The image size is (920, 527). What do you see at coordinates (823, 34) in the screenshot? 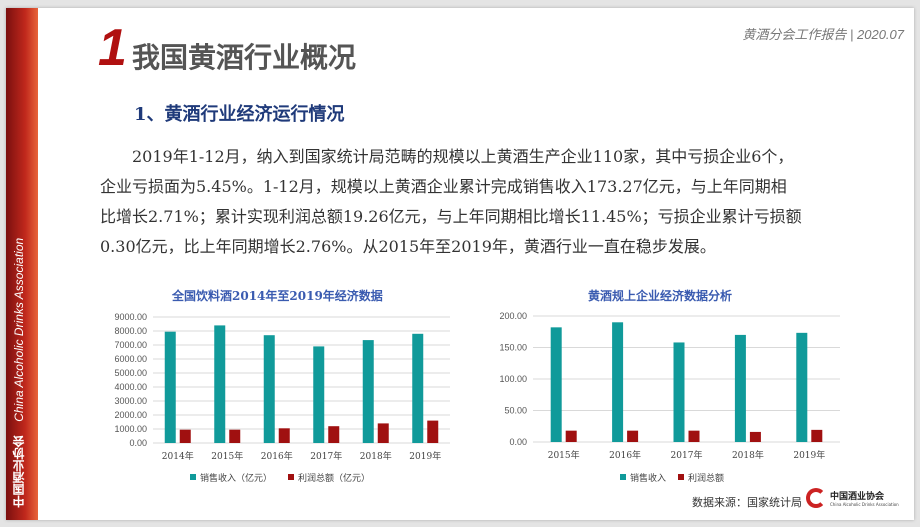
I see `report-label: 黄酒分会工作报告 | 2020.07` at bounding box center [823, 34].